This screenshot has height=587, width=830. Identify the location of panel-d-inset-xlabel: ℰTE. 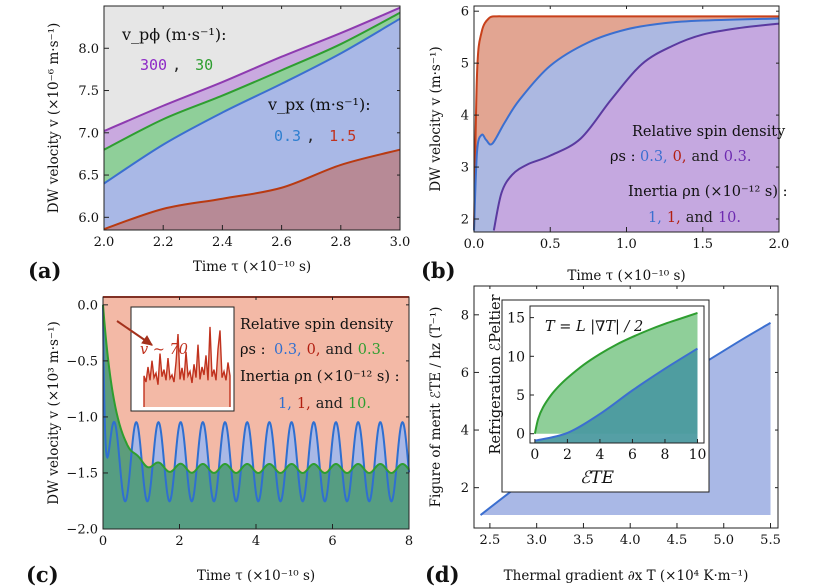
(597, 478).